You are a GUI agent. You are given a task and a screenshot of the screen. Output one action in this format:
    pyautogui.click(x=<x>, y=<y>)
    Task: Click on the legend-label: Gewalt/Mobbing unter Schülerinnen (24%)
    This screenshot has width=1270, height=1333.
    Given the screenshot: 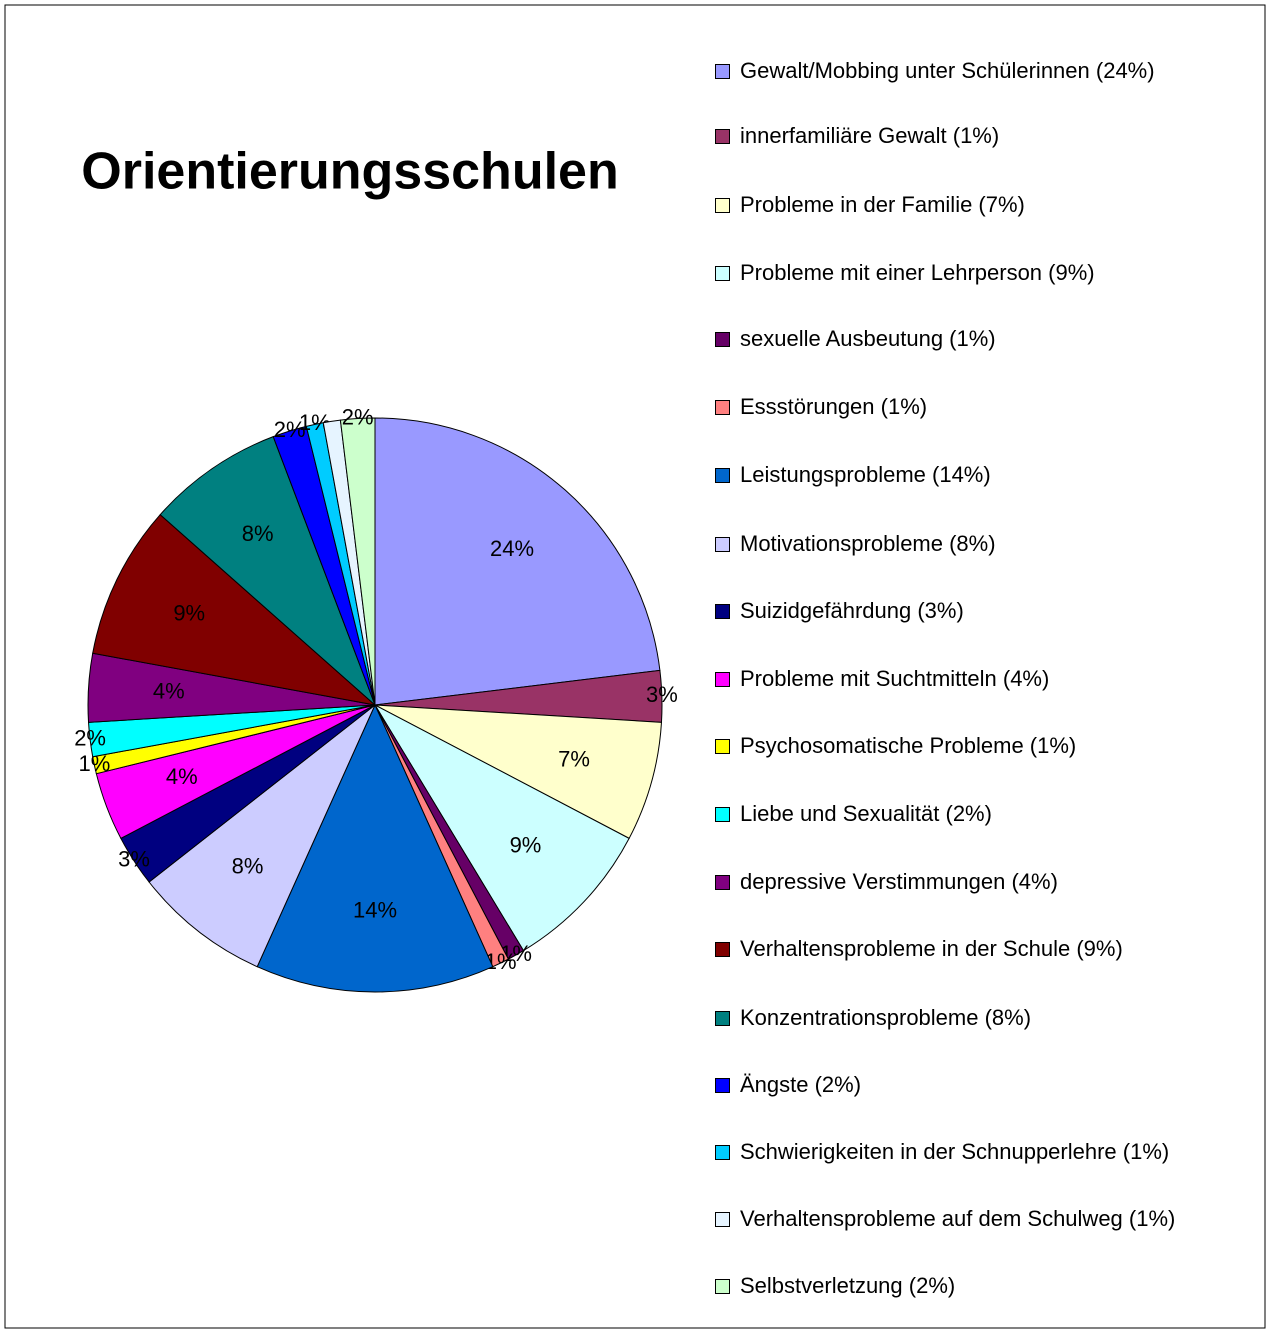 What is the action you would take?
    pyautogui.click(x=947, y=70)
    